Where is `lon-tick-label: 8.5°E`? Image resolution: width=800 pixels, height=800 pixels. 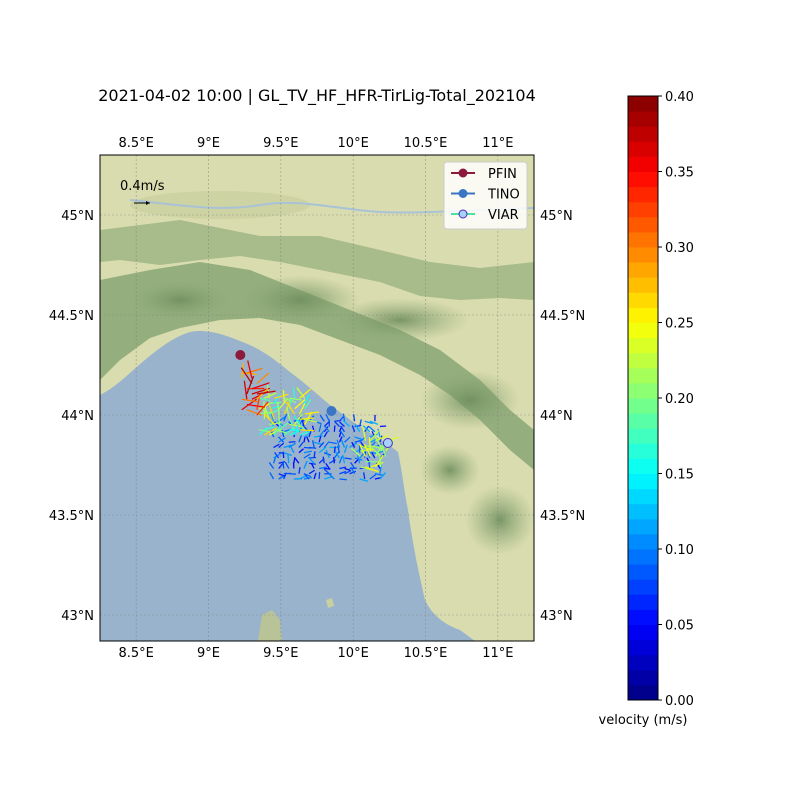
lon-tick-label: 8.5°E is located at coordinates (135, 653).